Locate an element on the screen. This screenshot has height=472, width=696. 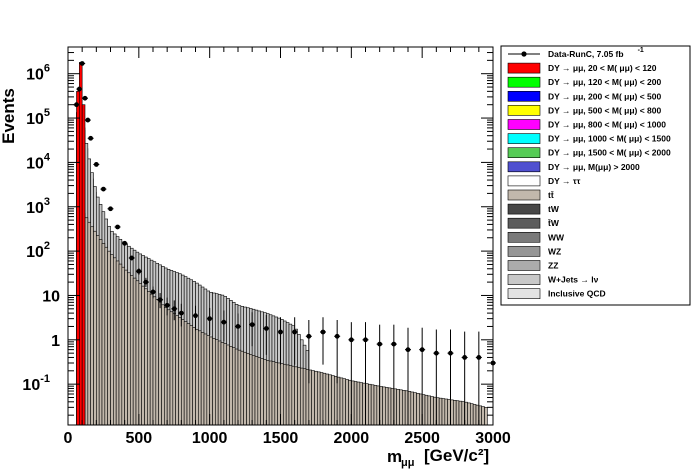
y-axis-title: Events is located at coordinates (9, 116).